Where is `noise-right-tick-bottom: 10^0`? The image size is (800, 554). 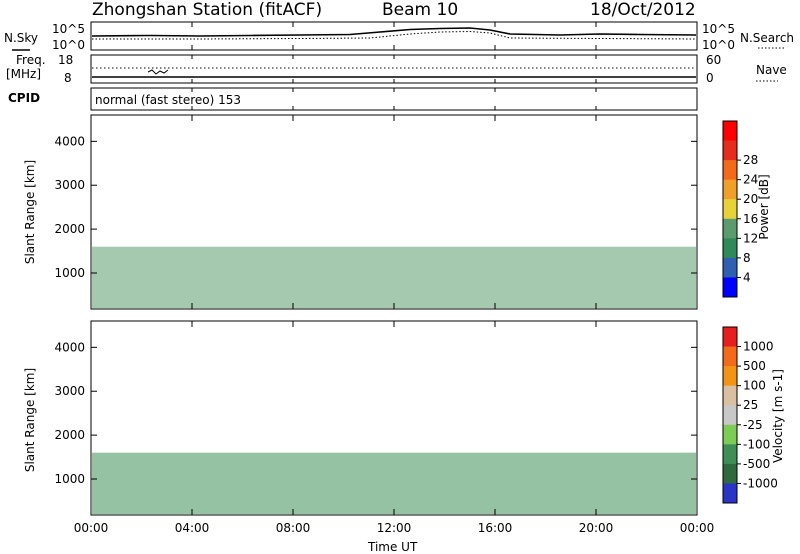 noise-right-tick-bottom: 10^0 is located at coordinates (718, 45).